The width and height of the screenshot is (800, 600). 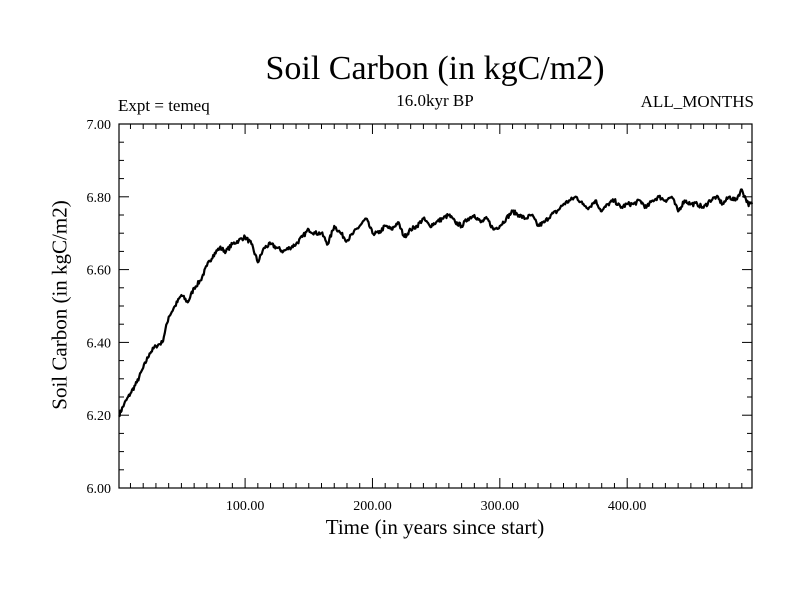 I want to click on months-annotation: ALL_MONTHS, so click(x=697, y=101).